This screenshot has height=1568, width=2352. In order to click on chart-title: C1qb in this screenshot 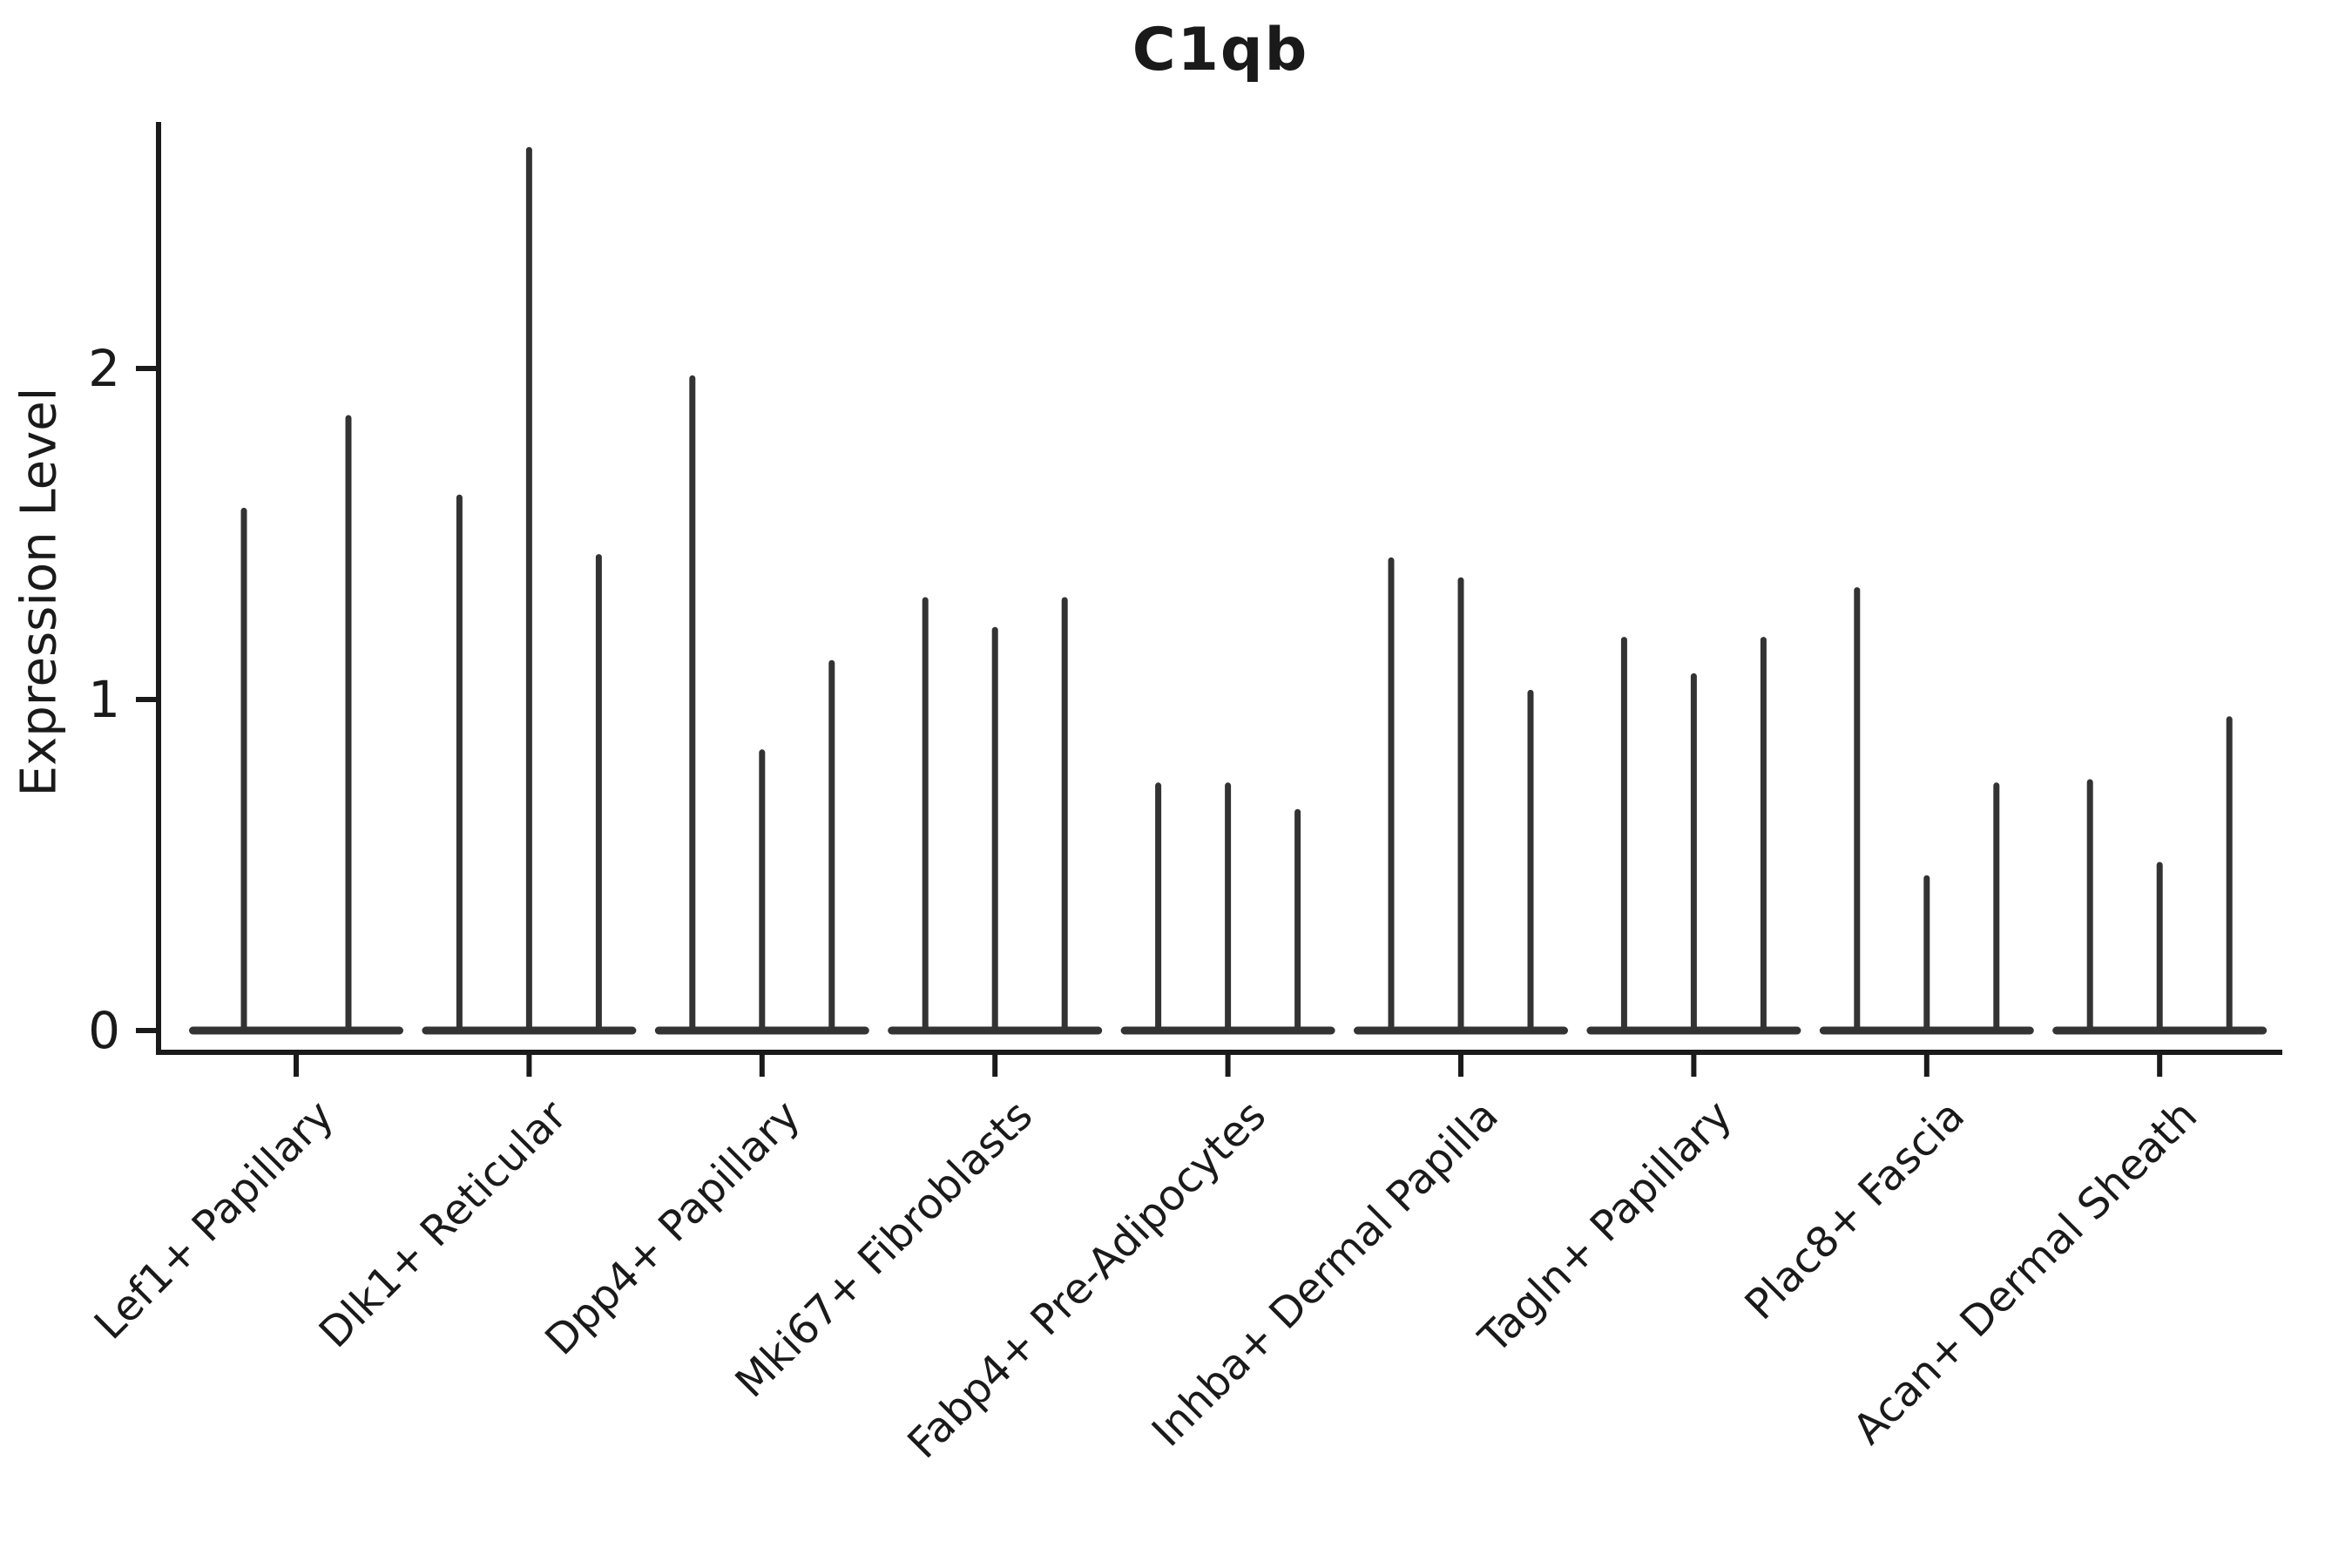, I will do `click(1221, 50)`.